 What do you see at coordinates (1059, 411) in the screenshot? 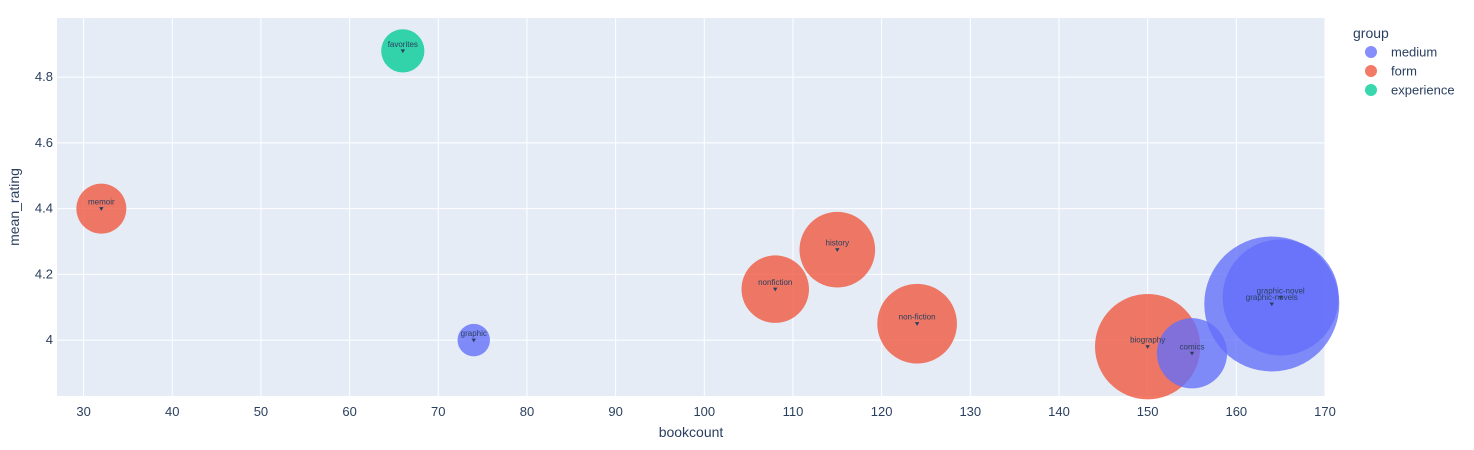
I see `x-tick-label: 140` at bounding box center [1059, 411].